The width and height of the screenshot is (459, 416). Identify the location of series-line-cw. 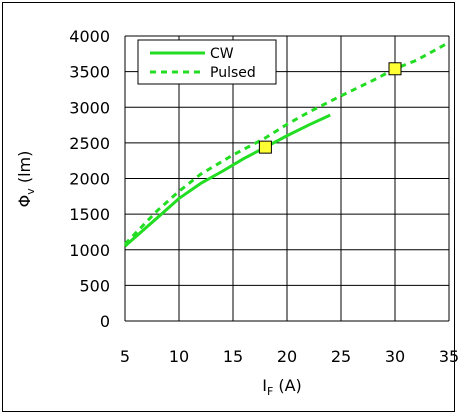
(227, 180).